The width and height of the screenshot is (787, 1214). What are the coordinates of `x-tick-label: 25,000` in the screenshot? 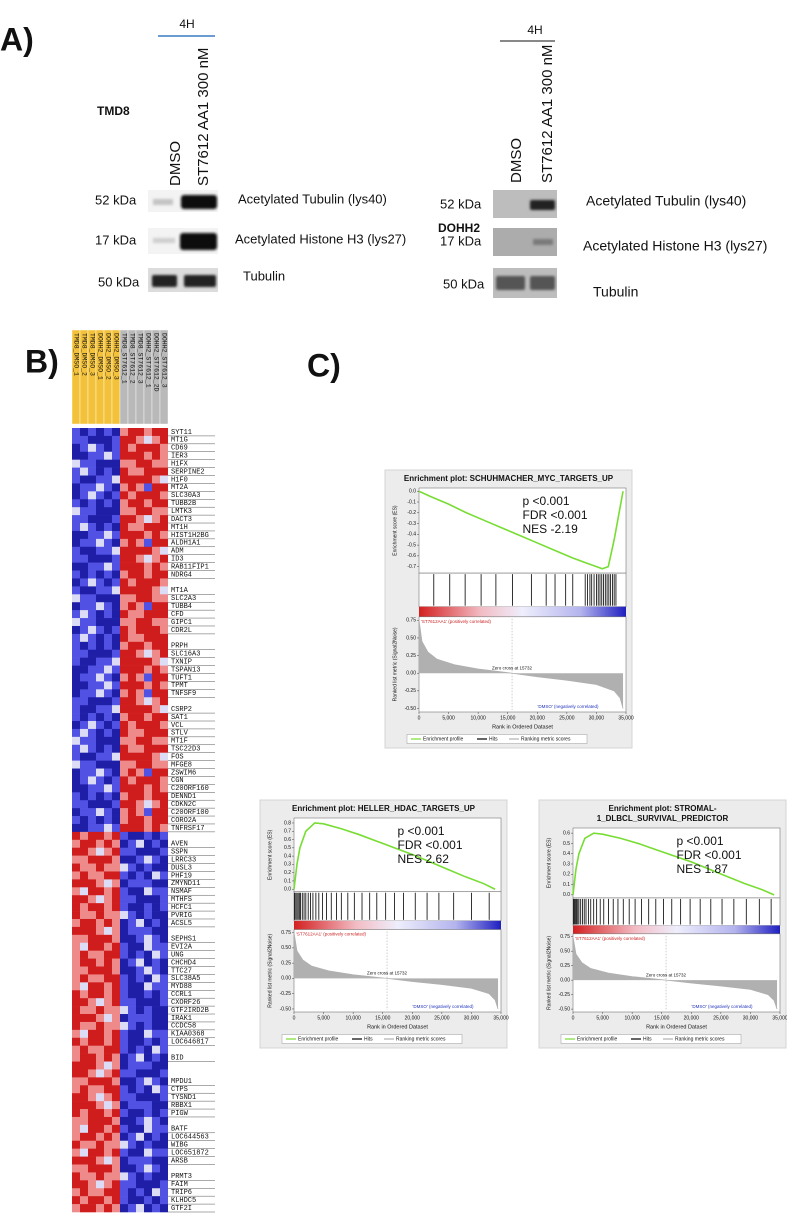 It's located at (721, 1018).